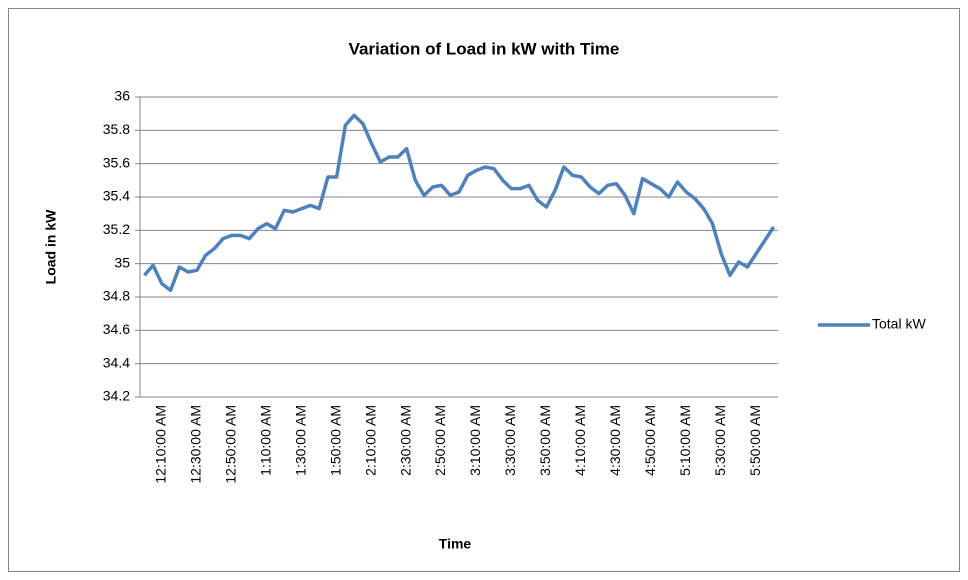  I want to click on x-tick-label: 5:10:00 AM, so click(685, 440).